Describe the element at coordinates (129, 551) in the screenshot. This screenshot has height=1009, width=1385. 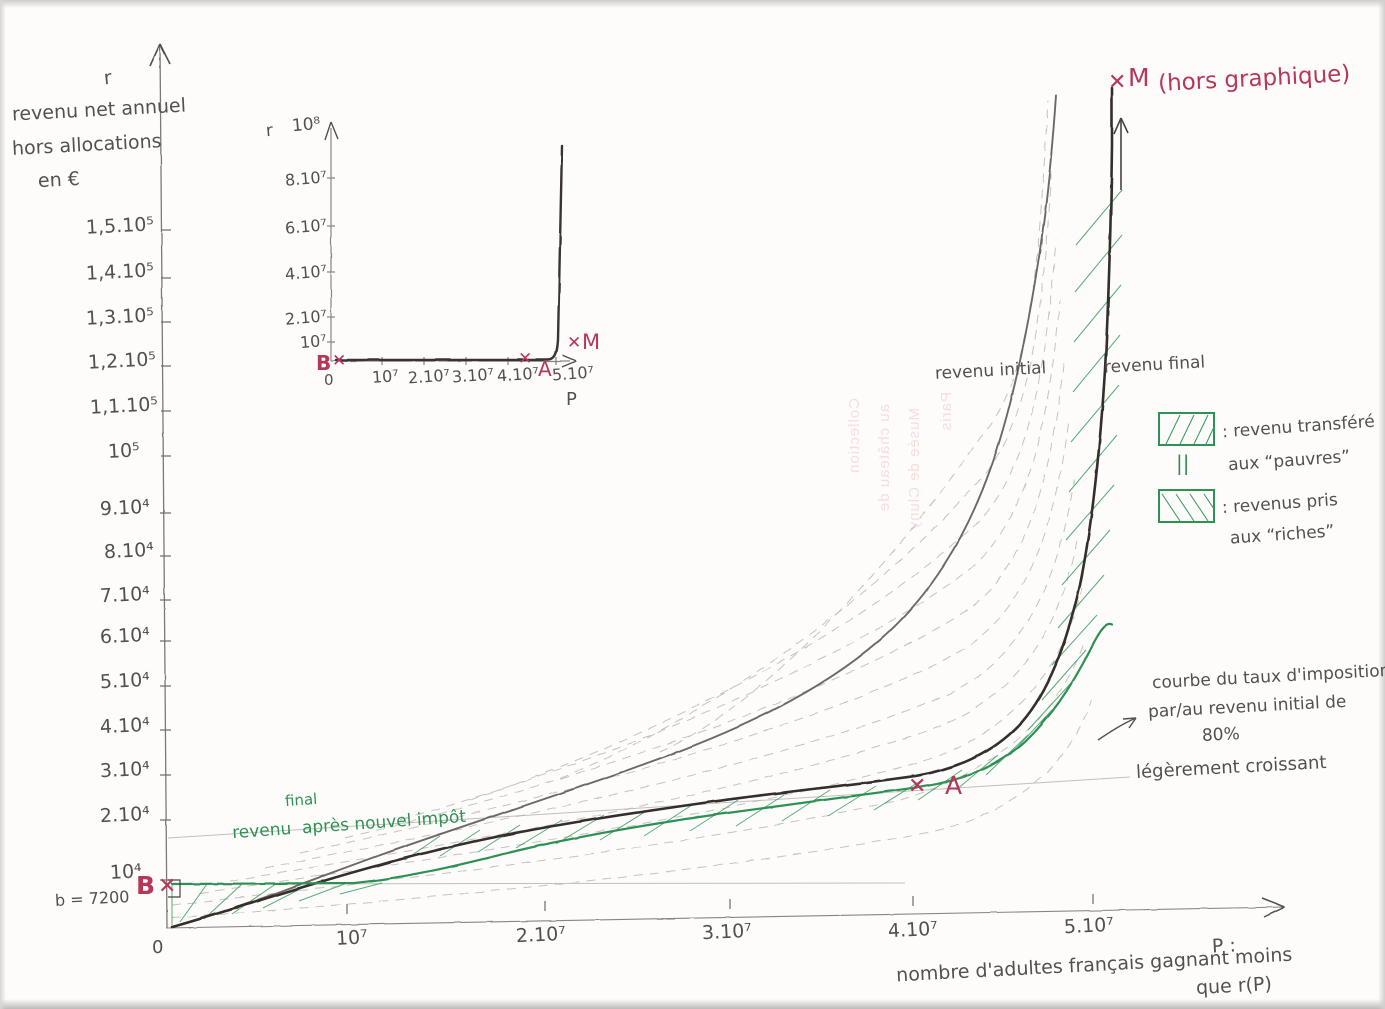
I see `y-tick-label-7: 8.10⁴` at that location.